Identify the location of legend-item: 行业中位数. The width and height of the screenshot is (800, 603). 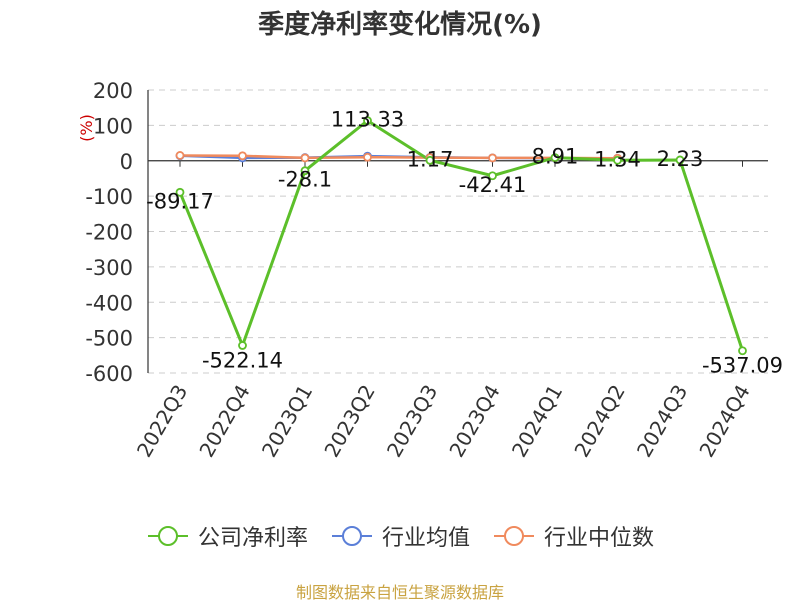
(573, 536).